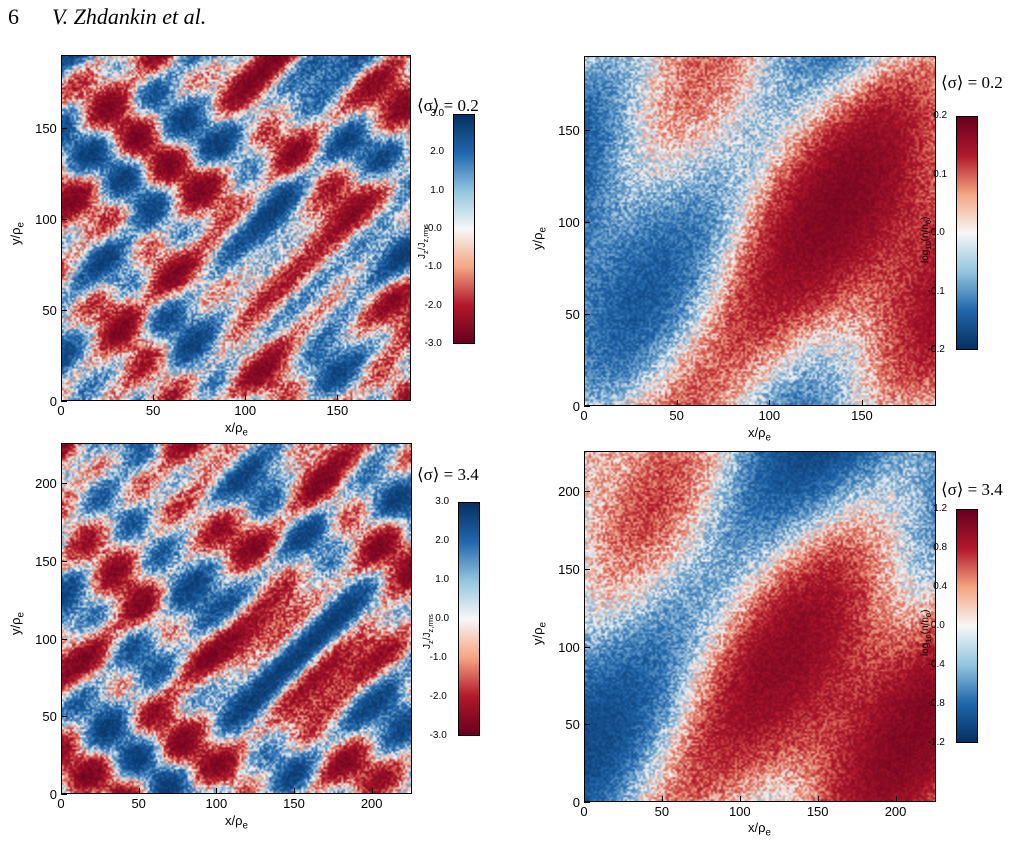 Image resolution: width=1014 pixels, height=842 pixels. I want to click on page-header: 6 V. Zhdankin et al., so click(107, 17).